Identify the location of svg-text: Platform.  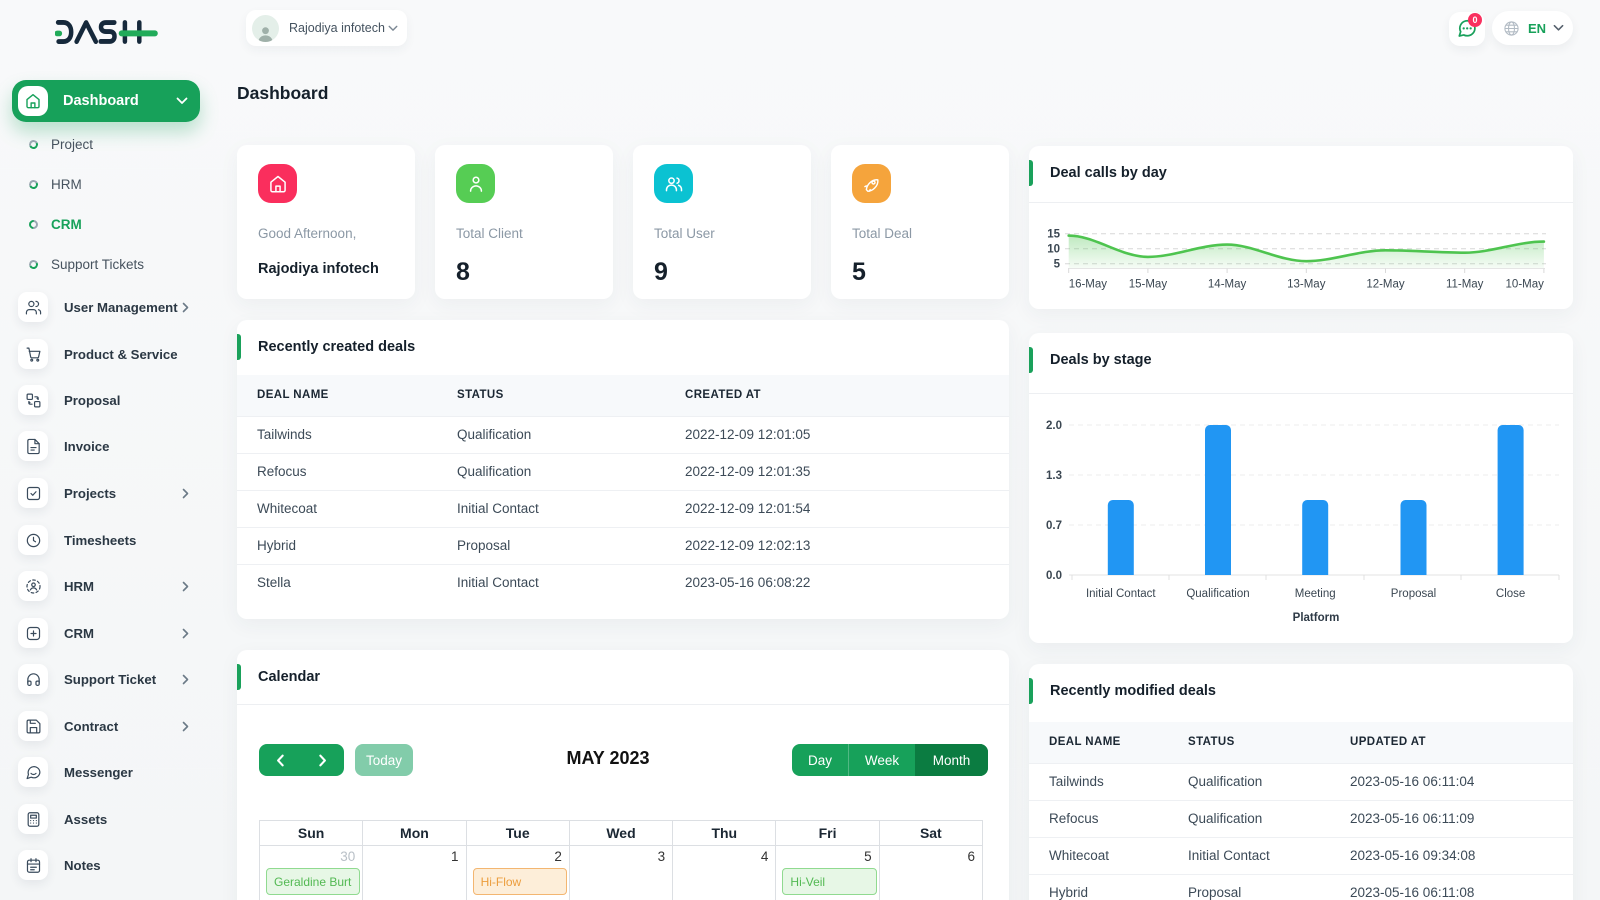
(1316, 618).